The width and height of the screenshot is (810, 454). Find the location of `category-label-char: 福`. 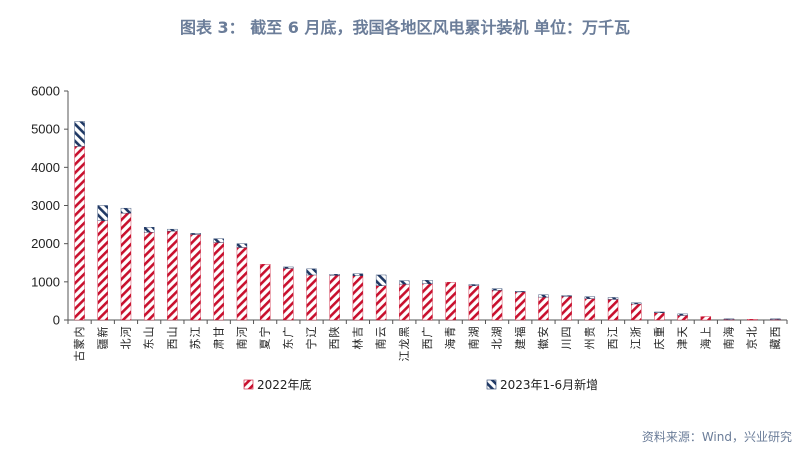

category-label-char: 福 is located at coordinates (520, 332).